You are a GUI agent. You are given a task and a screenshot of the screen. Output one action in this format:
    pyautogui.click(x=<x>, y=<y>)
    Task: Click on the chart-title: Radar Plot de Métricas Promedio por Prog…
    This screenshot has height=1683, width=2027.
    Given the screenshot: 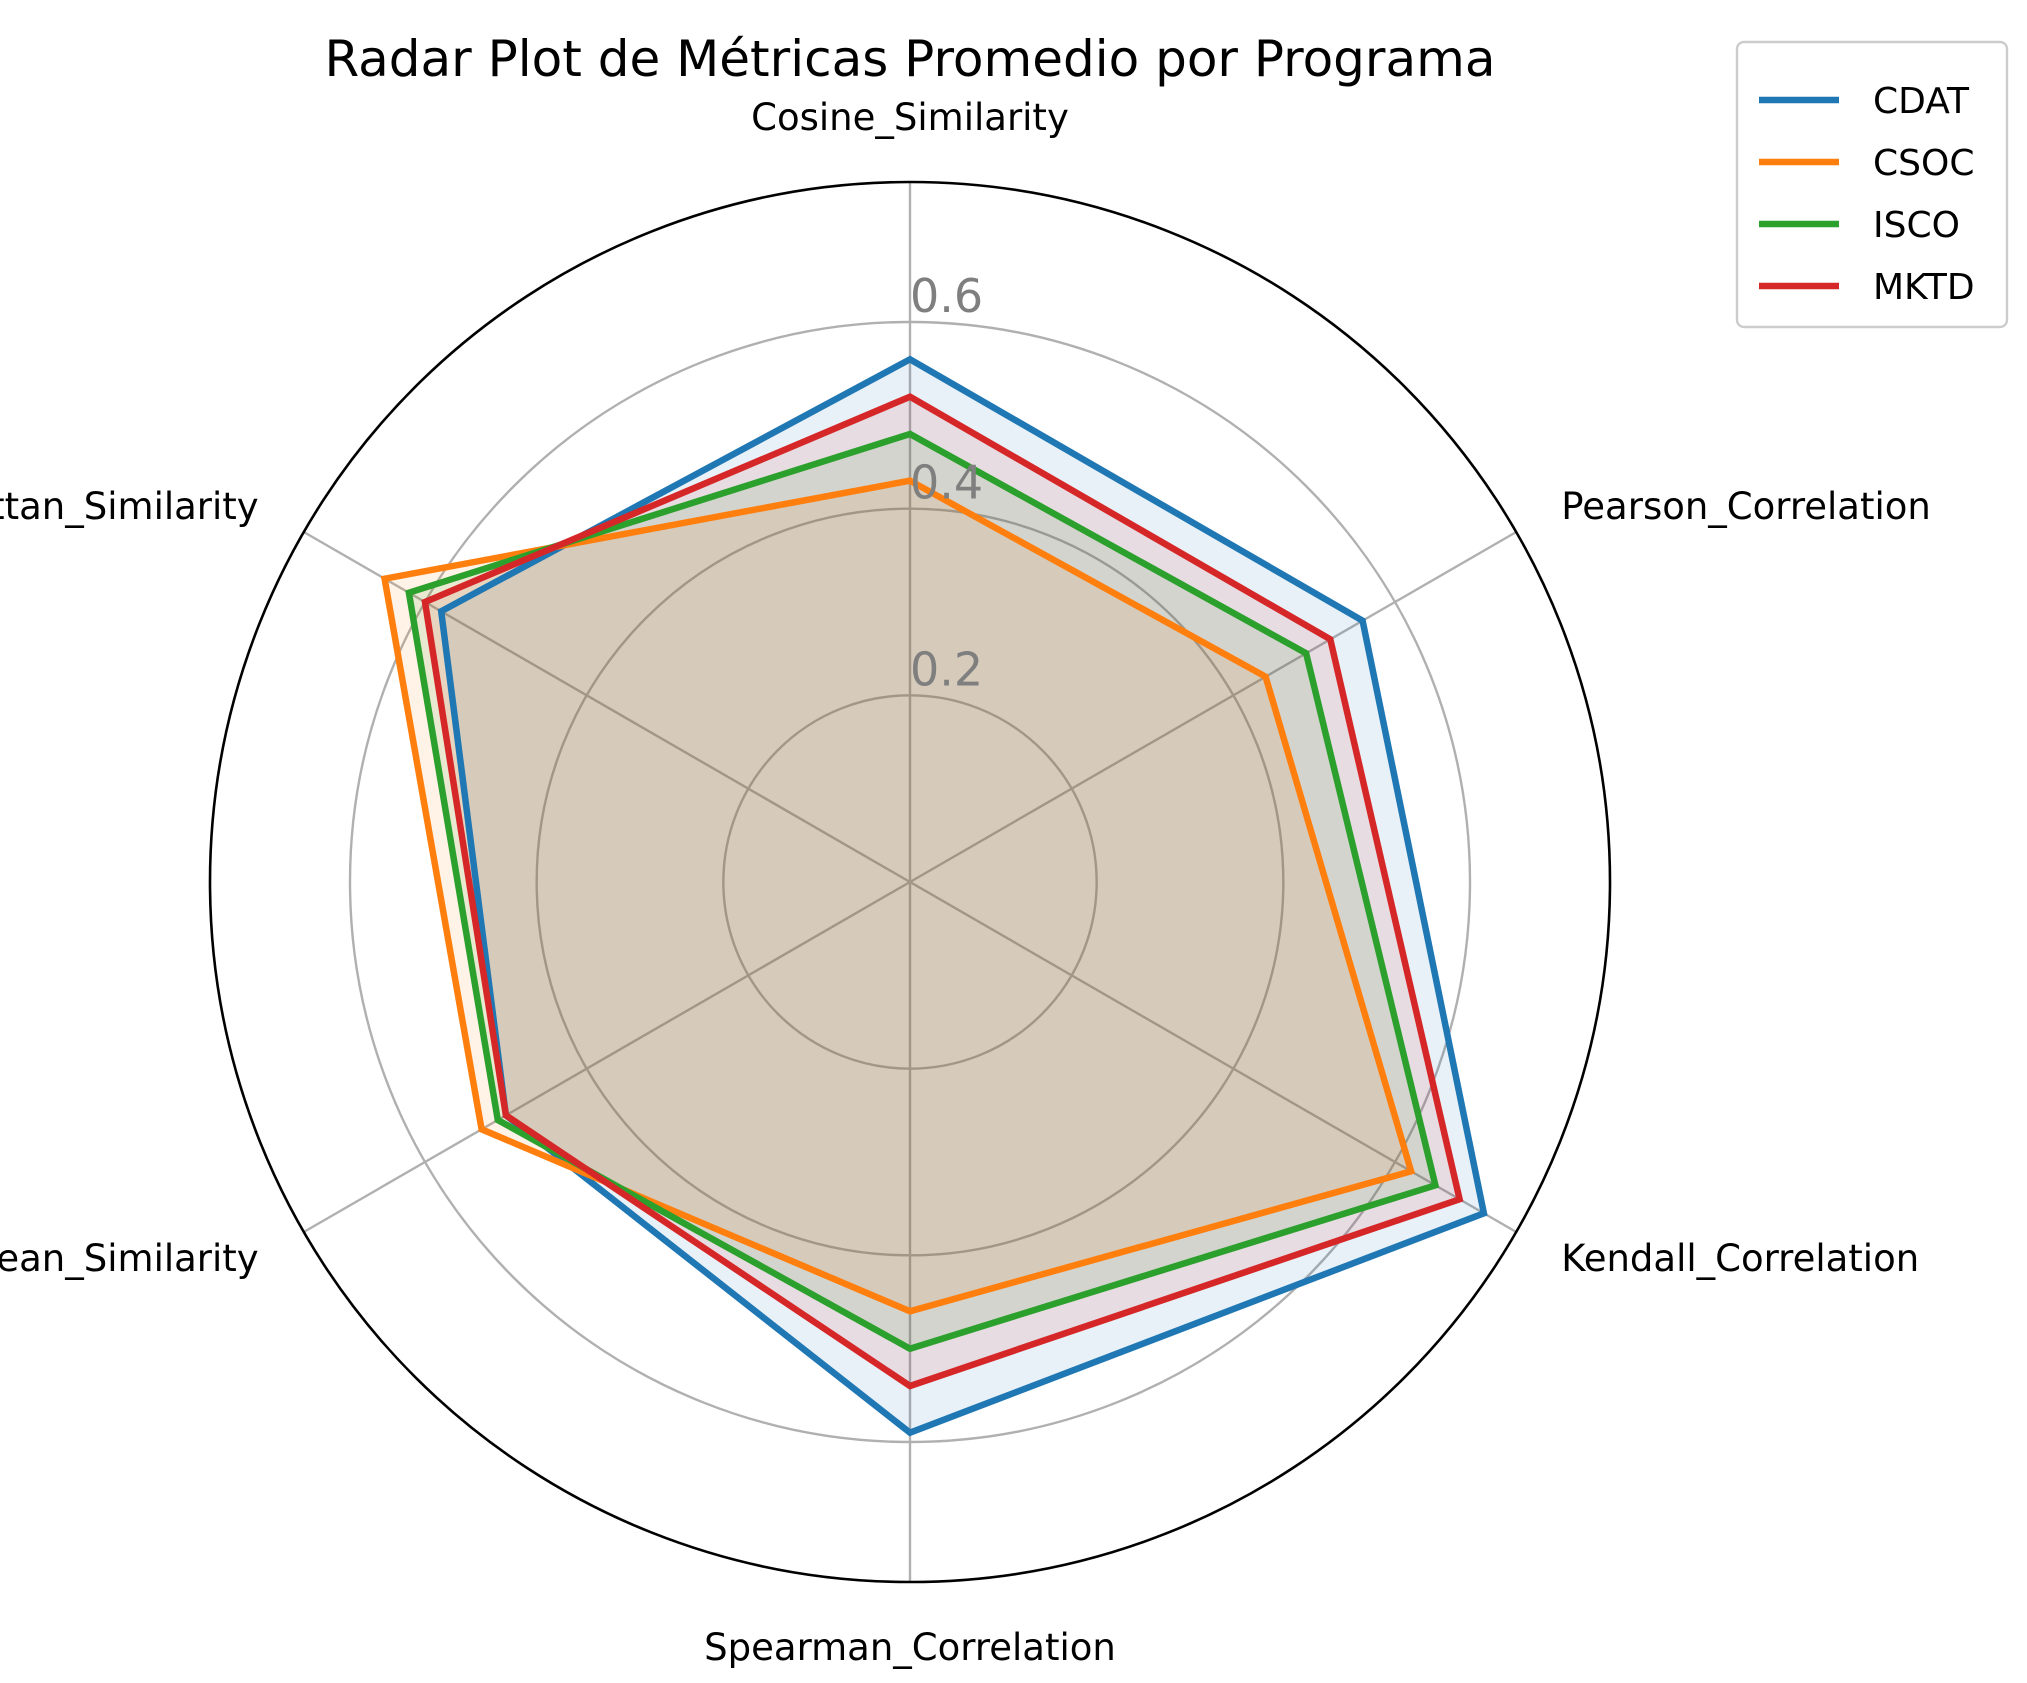 What is the action you would take?
    pyautogui.click(x=910, y=59)
    